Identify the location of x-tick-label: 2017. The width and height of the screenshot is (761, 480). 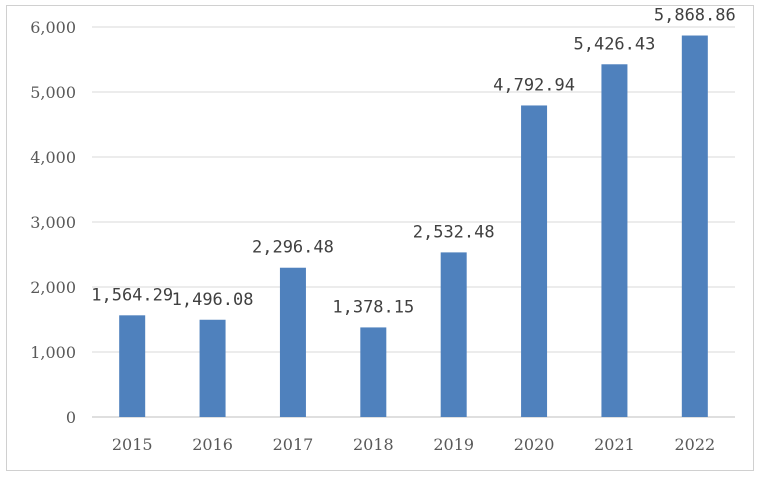
(293, 444).